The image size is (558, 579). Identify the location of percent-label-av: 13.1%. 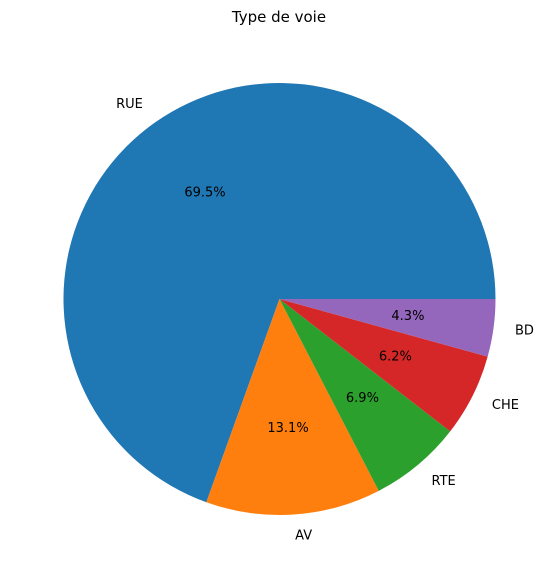
(287, 428).